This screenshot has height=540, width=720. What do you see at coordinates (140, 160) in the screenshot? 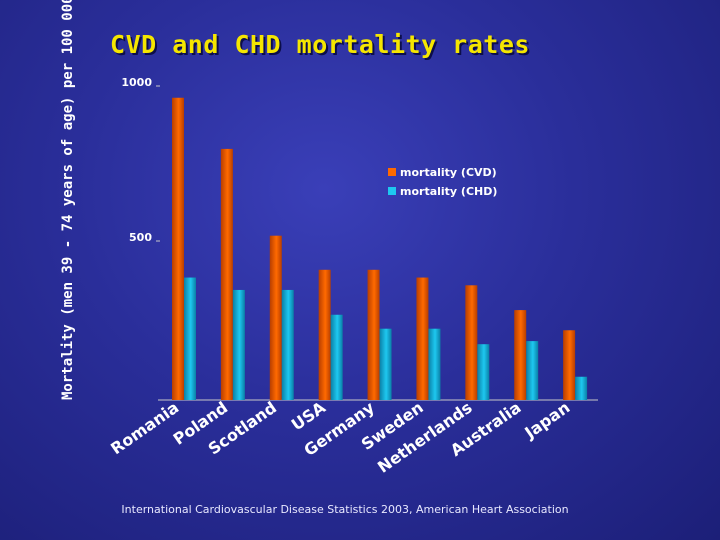
I see `y-ticks: 500 1000` at bounding box center [140, 160].